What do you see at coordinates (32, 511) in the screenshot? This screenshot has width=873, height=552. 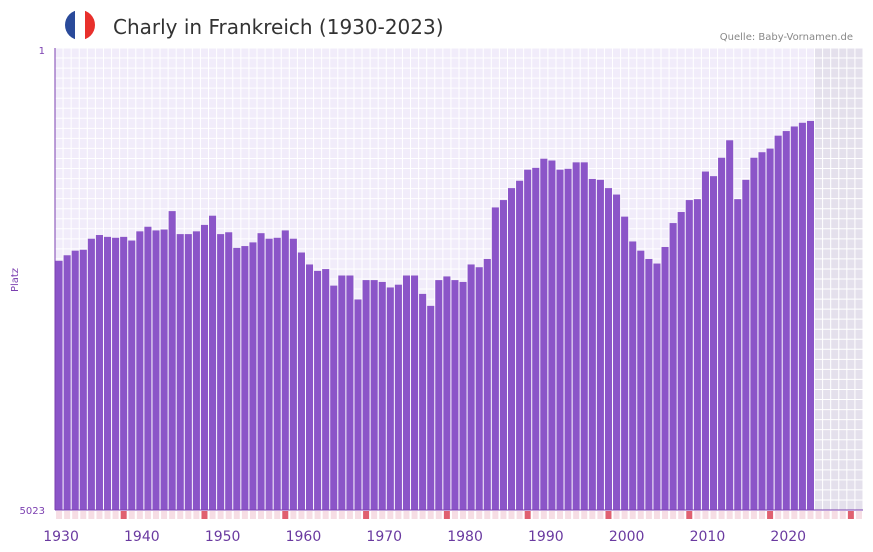 I see `y-tick-label-bottom: 5023` at bounding box center [32, 511].